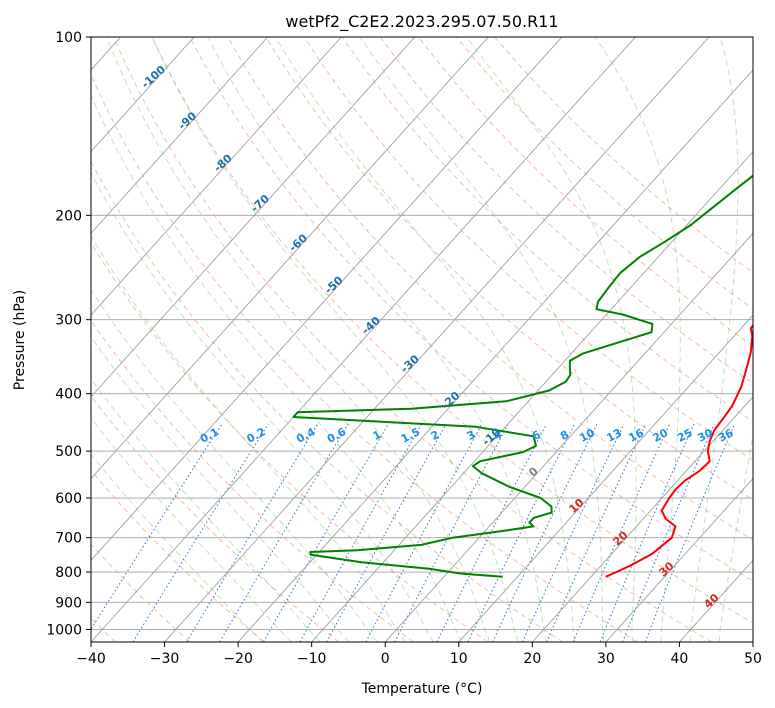  What do you see at coordinates (165, 659) in the screenshot?
I see `x-tick-label: −30` at bounding box center [165, 659].